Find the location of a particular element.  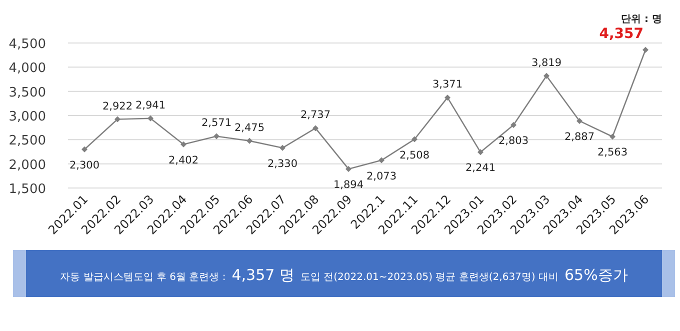

text: 1,894 is located at coordinates (348, 184).